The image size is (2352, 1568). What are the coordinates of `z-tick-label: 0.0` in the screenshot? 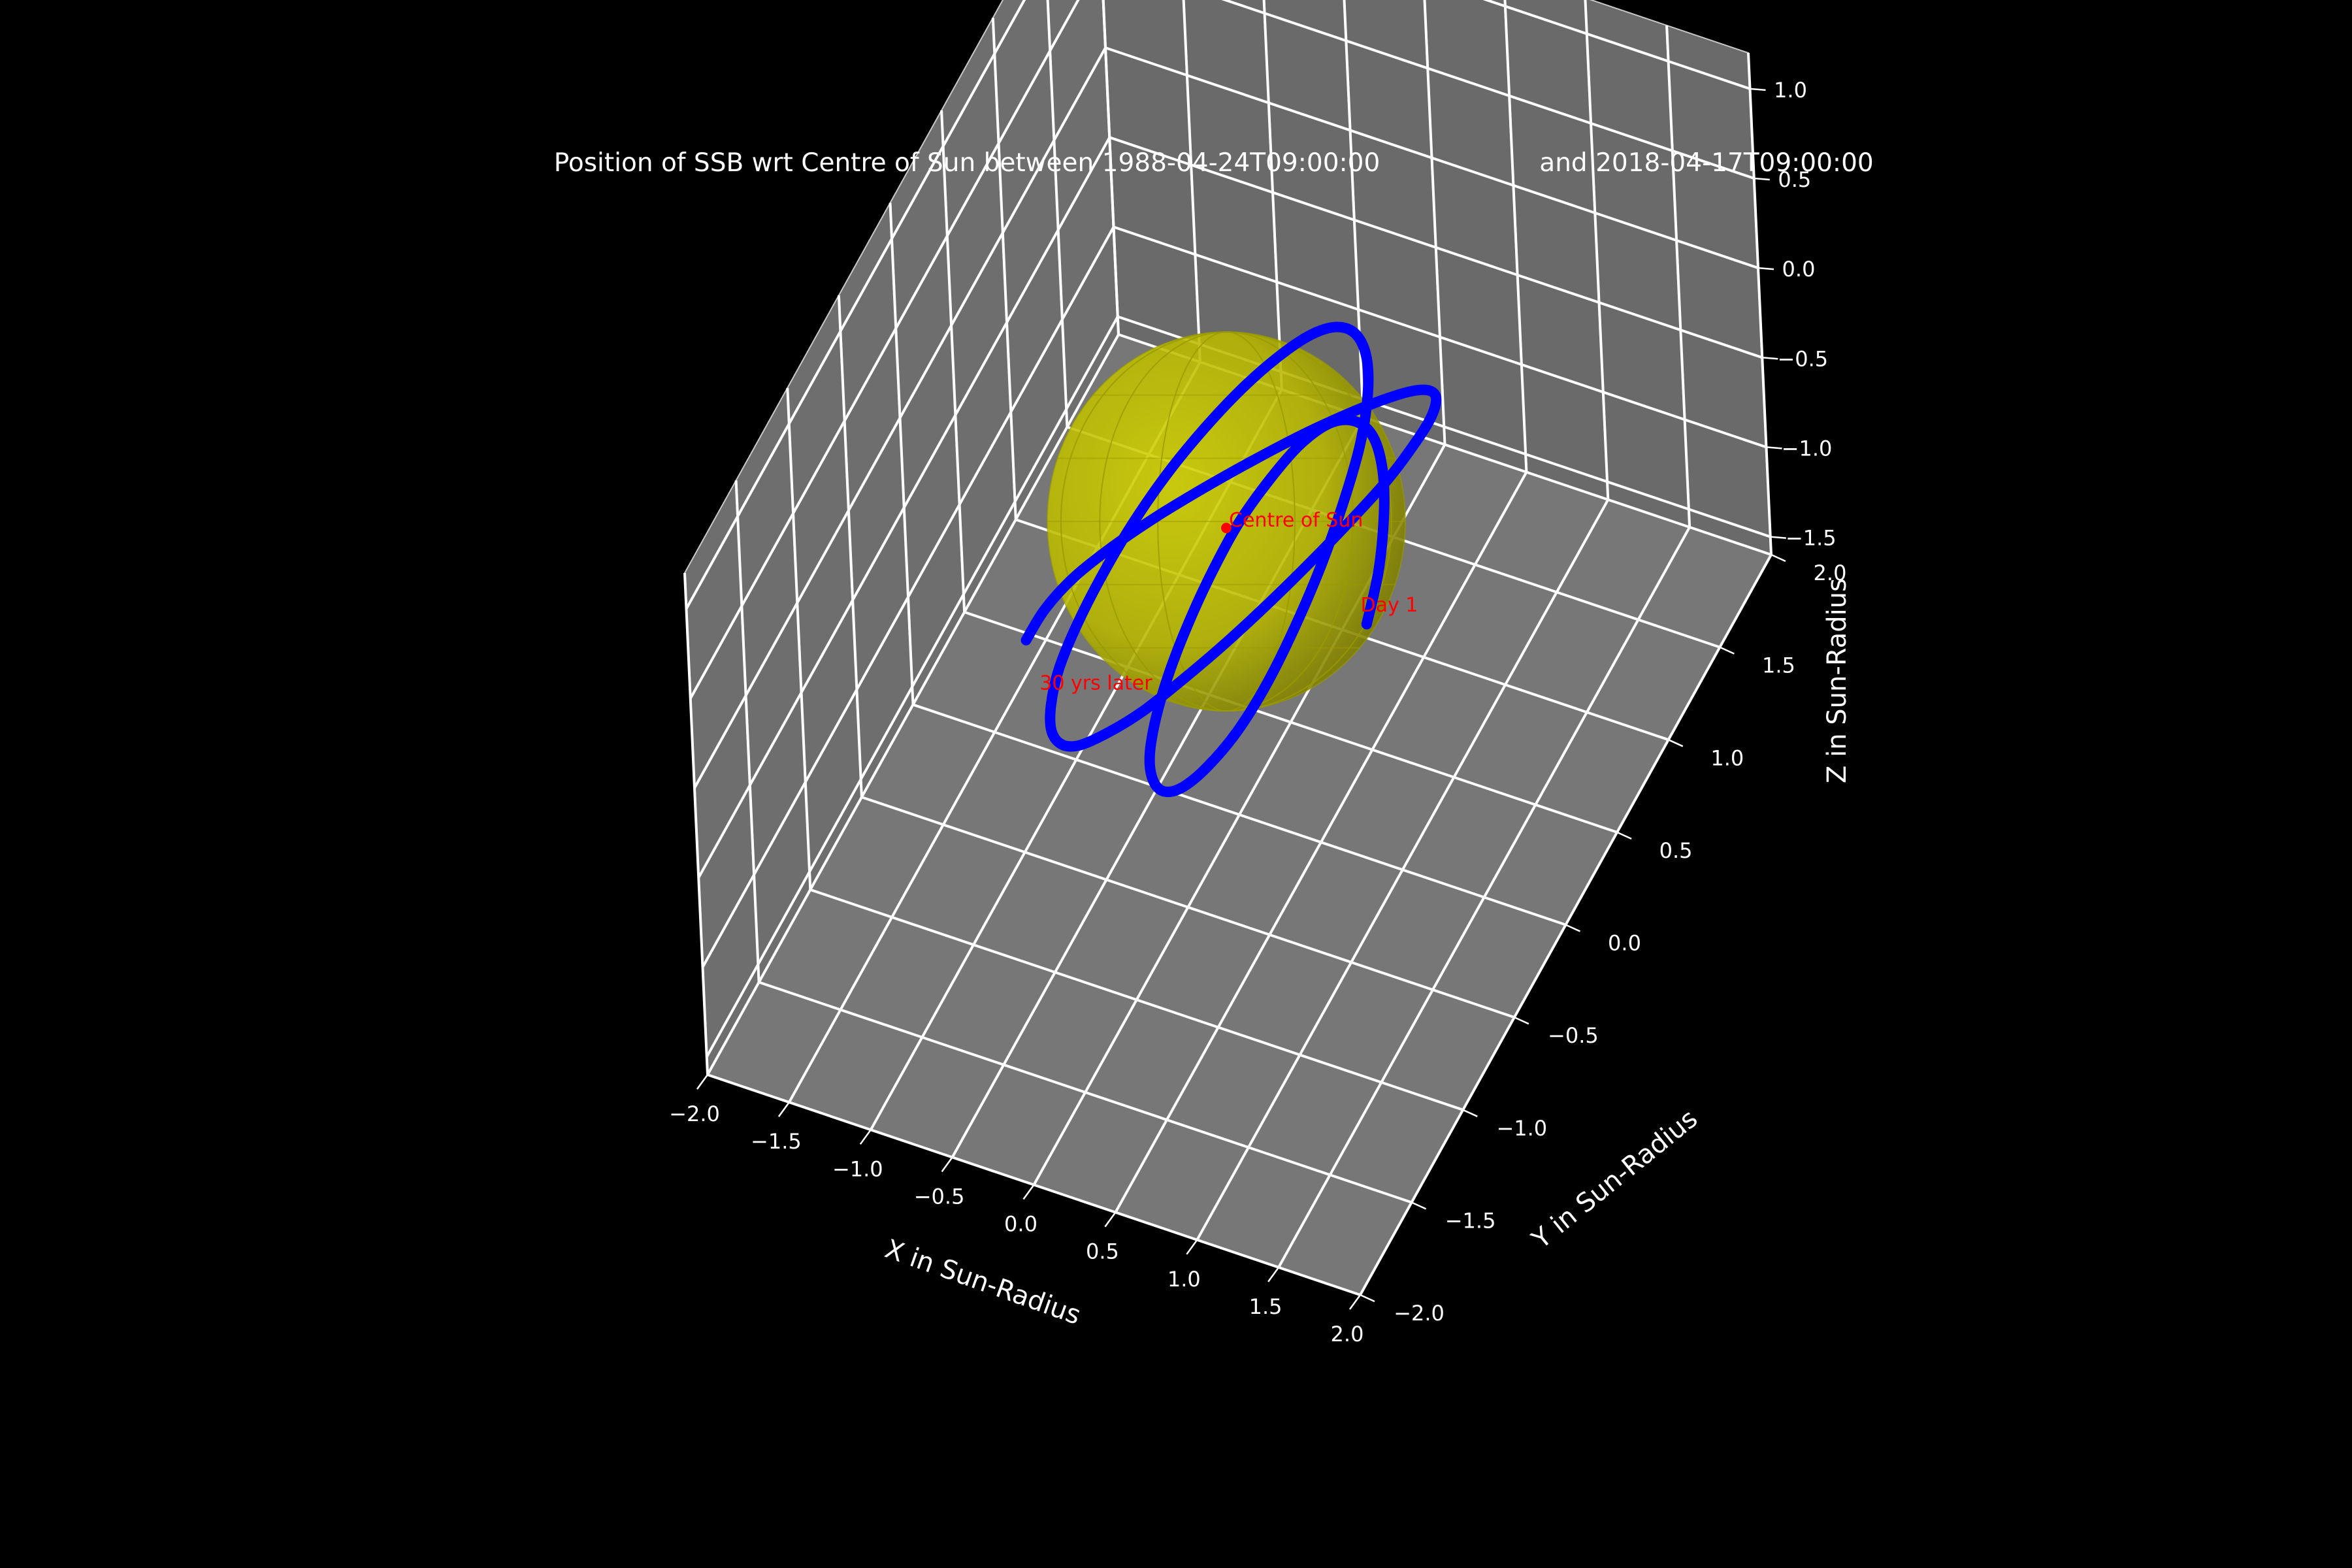 It's located at (1799, 269).